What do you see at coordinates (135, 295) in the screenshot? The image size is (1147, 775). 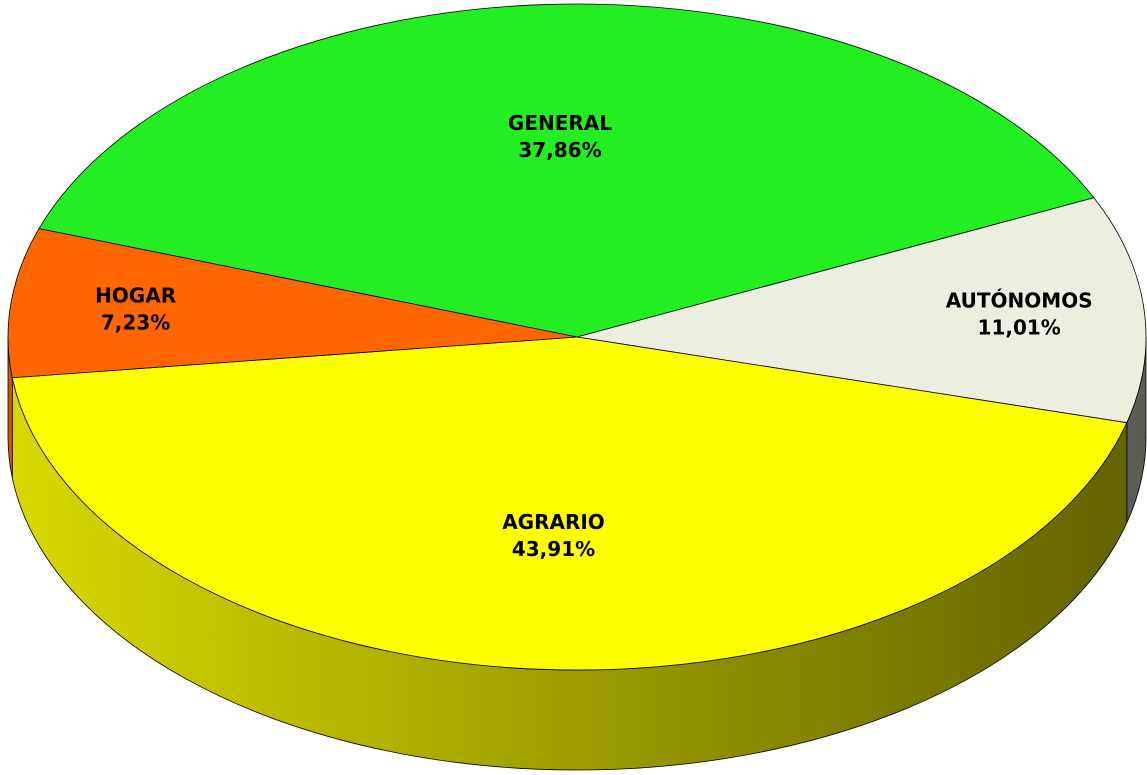 I see `slice-label: HOGAR` at bounding box center [135, 295].